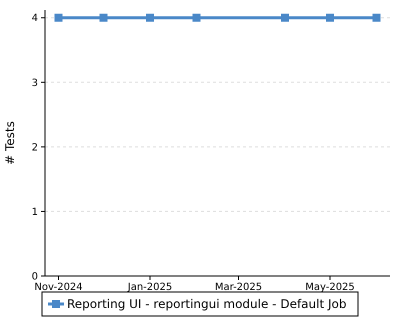  I want to click on y-tick-label: 0, so click(35, 277).